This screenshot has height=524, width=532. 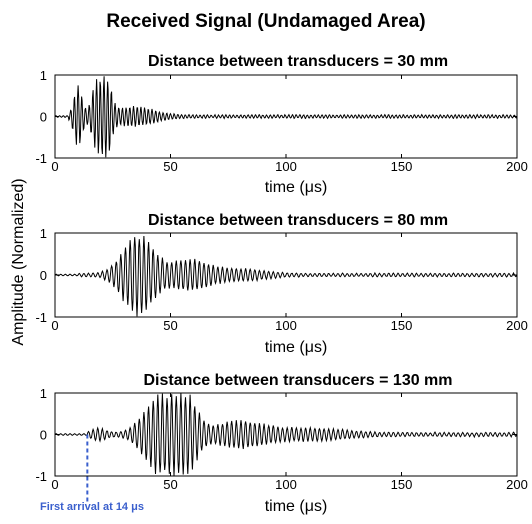 I want to click on panel-title: Distance between transducers = 130 mm, so click(x=297, y=380).